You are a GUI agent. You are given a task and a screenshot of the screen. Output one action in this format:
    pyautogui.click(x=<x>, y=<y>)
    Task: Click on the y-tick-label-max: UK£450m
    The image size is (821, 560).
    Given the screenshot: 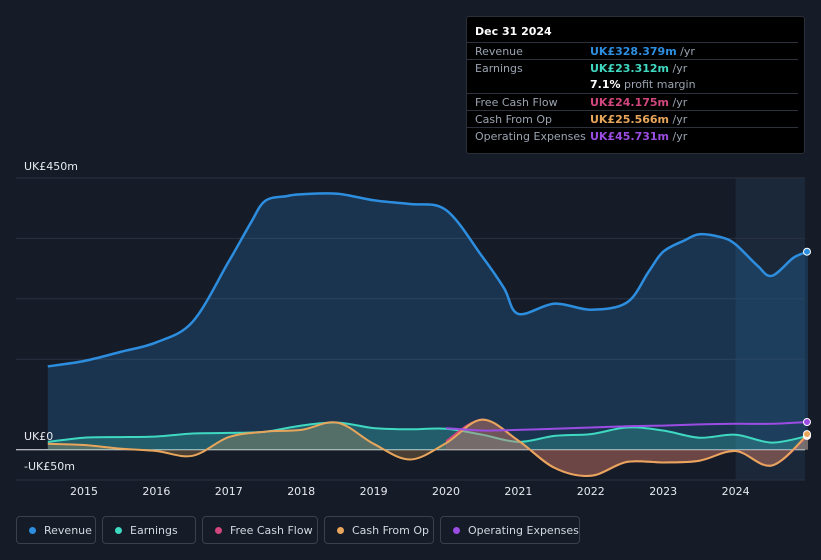 What is the action you would take?
    pyautogui.click(x=51, y=166)
    